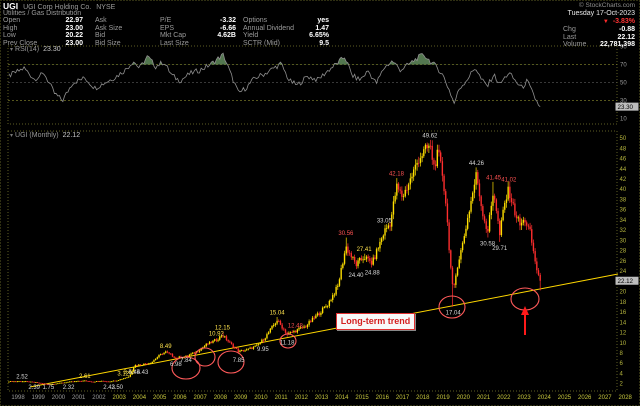  What do you see at coordinates (200, 398) in the screenshot?
I see `x-axis-label: 2007` at bounding box center [200, 398].